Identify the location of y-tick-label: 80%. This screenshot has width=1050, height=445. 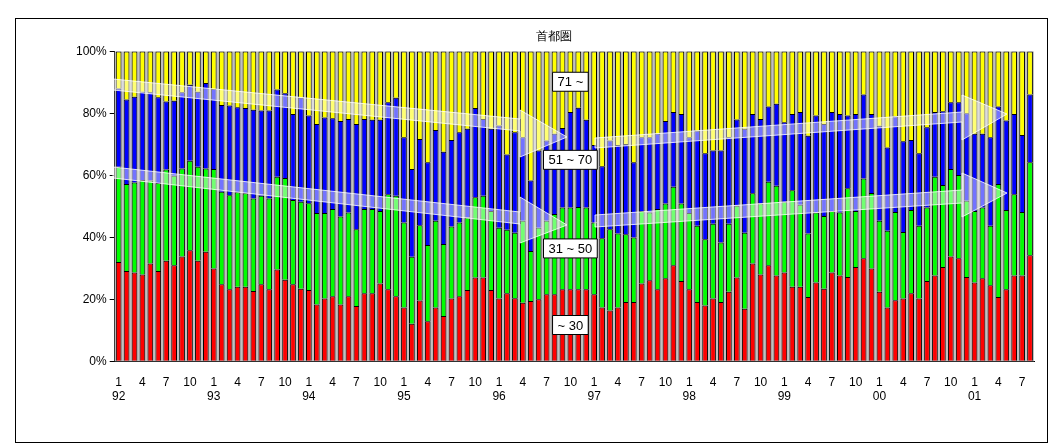
(95, 112).